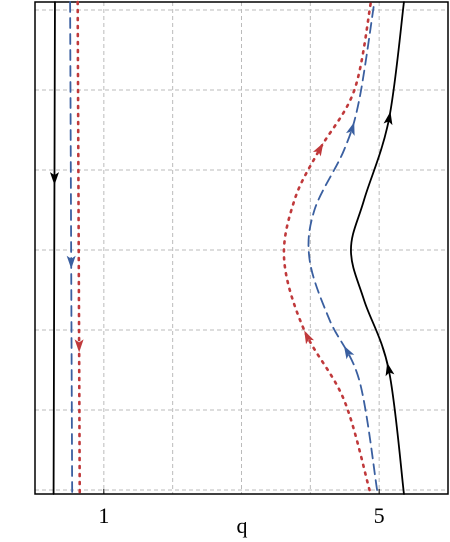 The width and height of the screenshot is (450, 542). What do you see at coordinates (103, 515) in the screenshot?
I see `x-tick-label: 1` at bounding box center [103, 515].